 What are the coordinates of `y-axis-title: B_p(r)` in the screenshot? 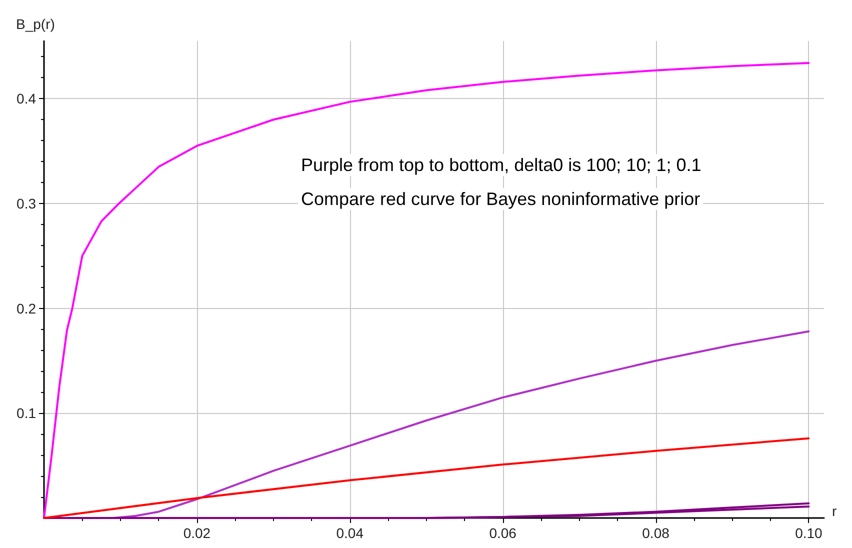 It's located at (35, 24).